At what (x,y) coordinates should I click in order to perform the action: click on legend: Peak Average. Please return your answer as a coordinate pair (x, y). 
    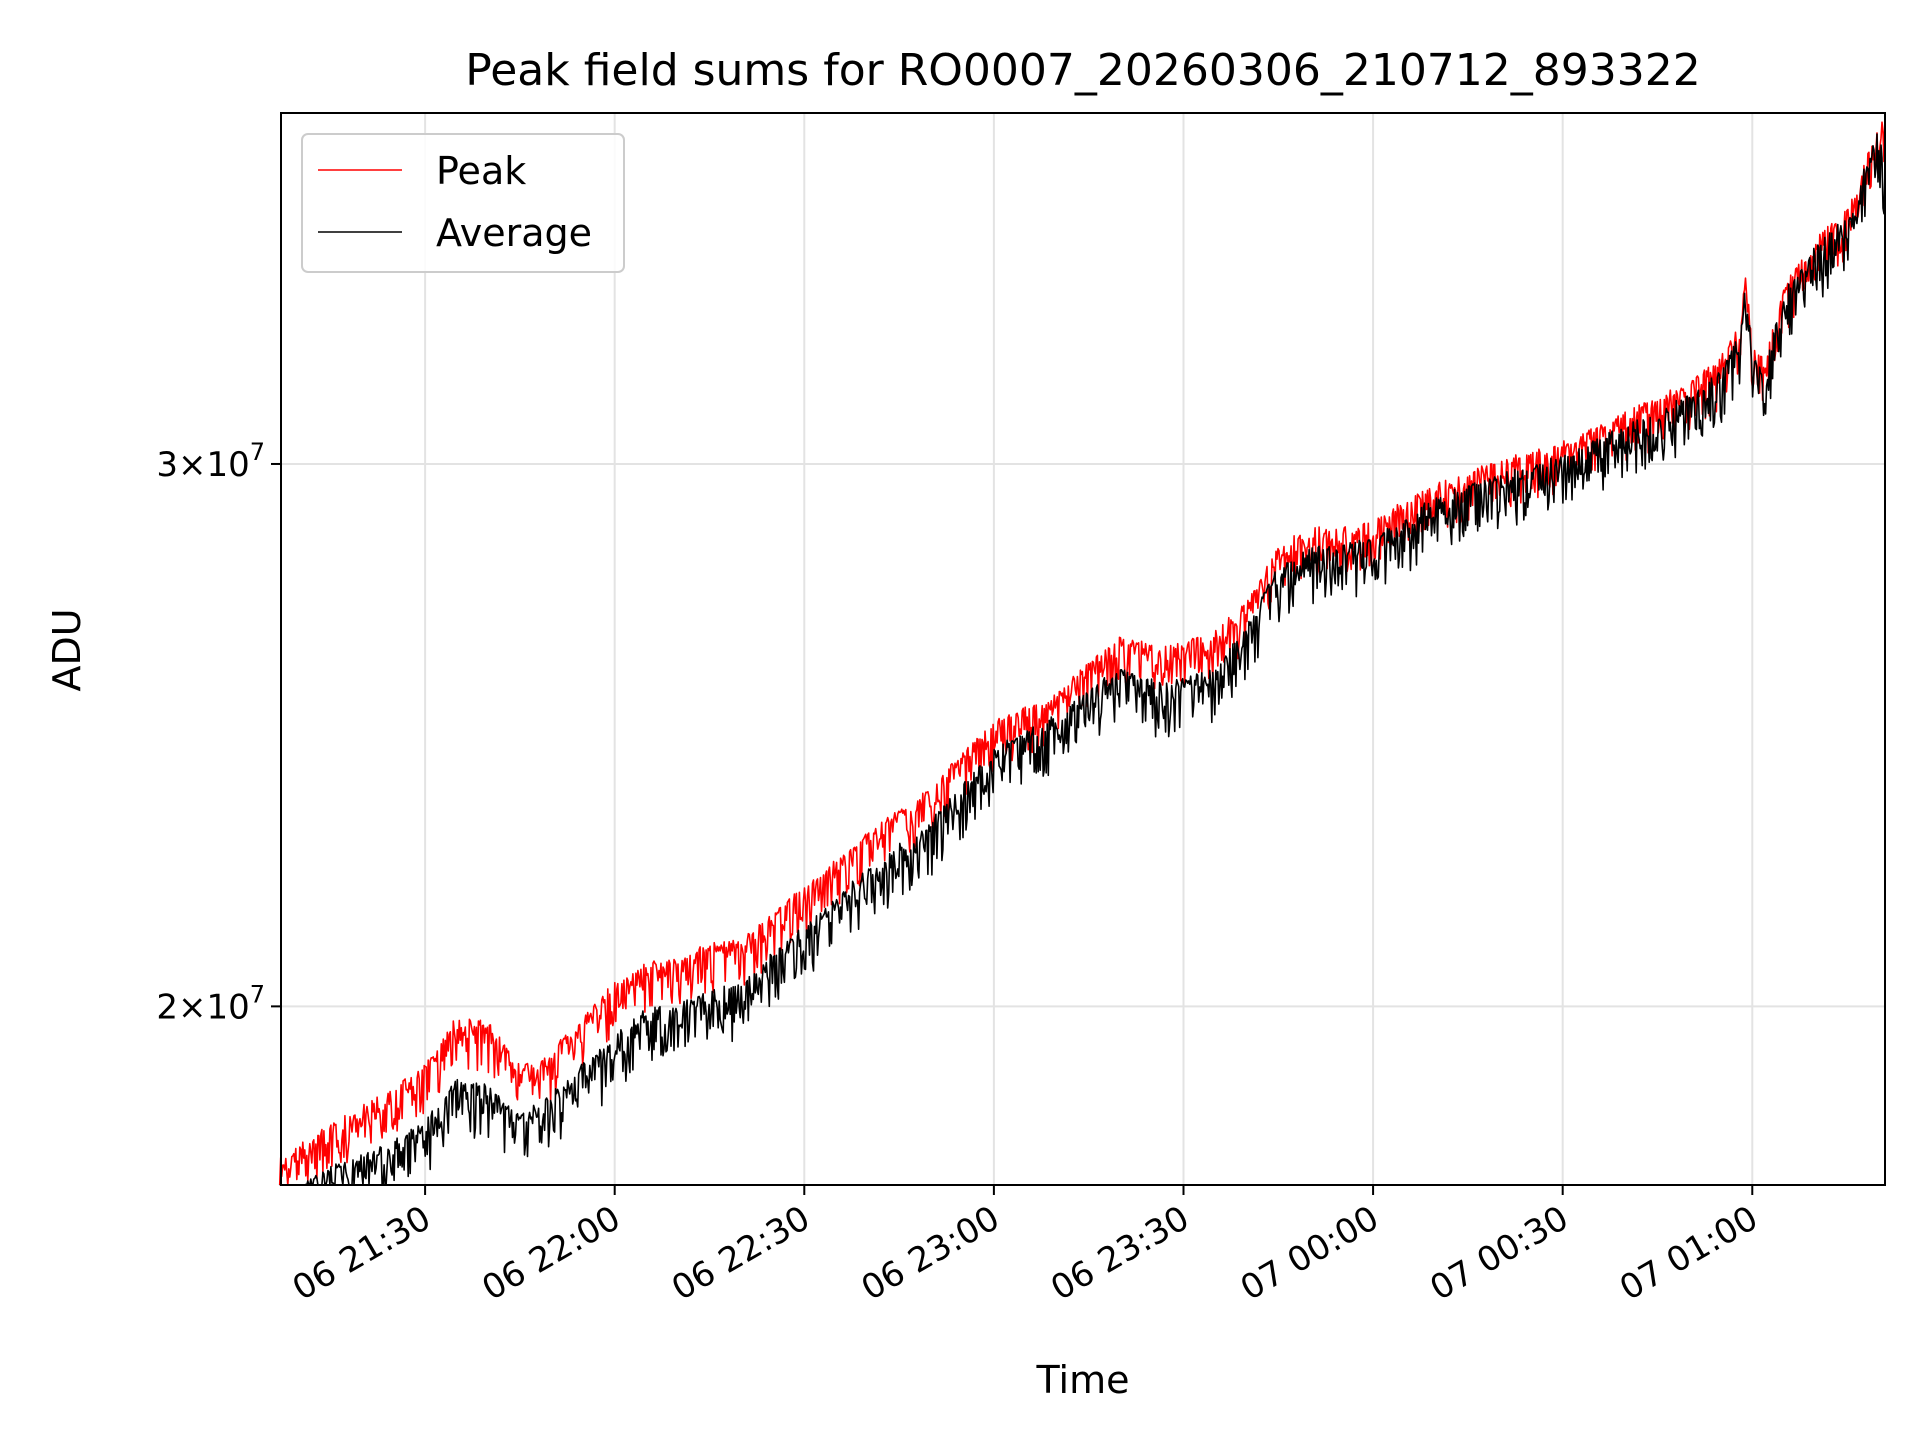
    Looking at the image, I should click on (463, 203).